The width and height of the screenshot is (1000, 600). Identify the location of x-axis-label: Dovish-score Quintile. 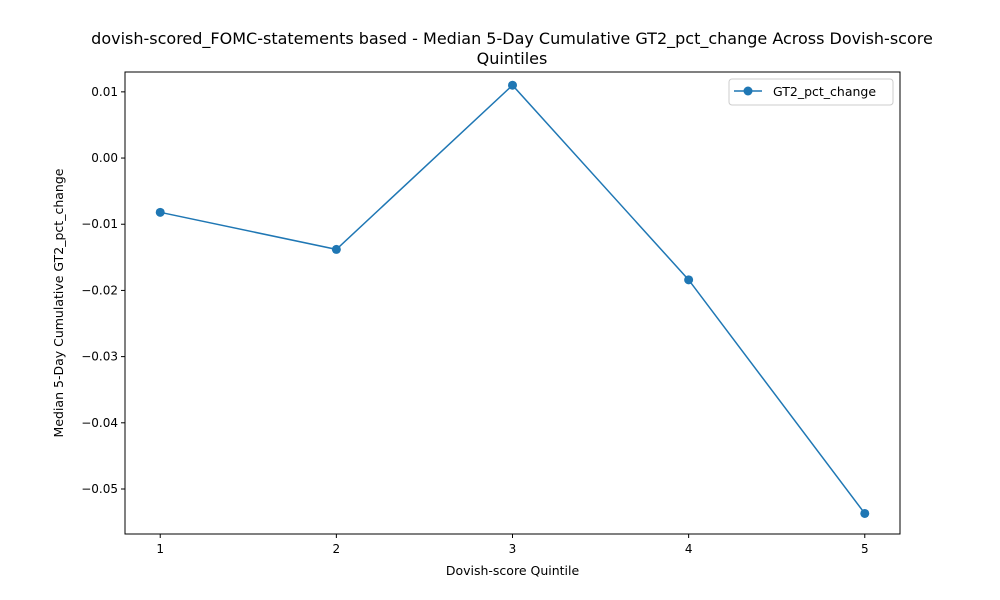
(513, 570).